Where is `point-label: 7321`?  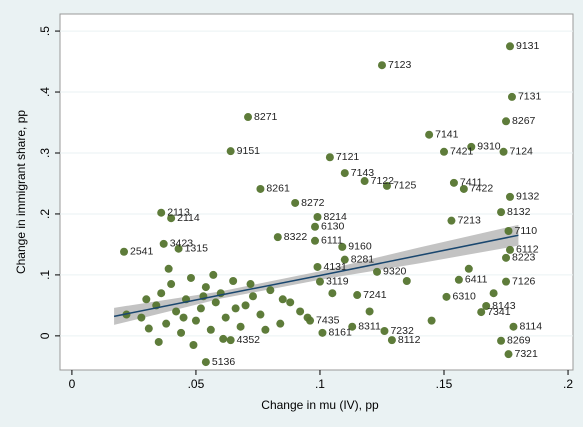
point-label: 7321 is located at coordinates (527, 354).